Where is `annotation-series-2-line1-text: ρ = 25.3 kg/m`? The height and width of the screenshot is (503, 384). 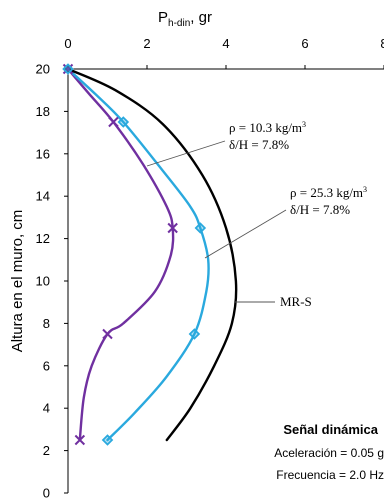
annotation-series-2-line1-text: ρ = 25.3 kg/m is located at coordinates (326, 192).